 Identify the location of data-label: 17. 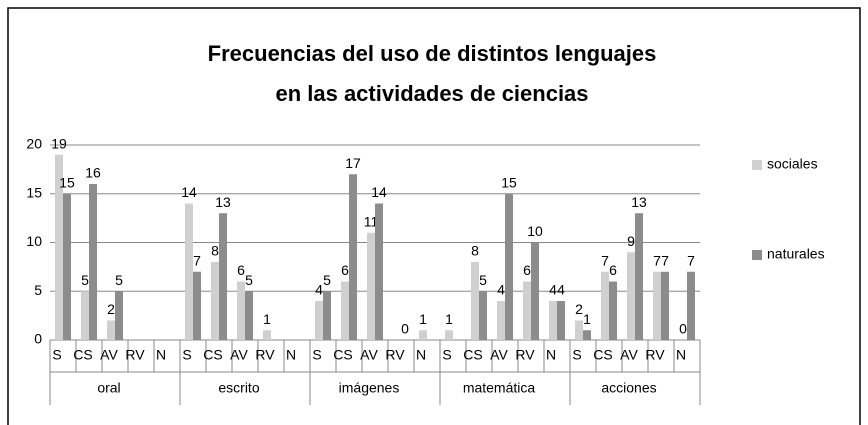
(353, 163).